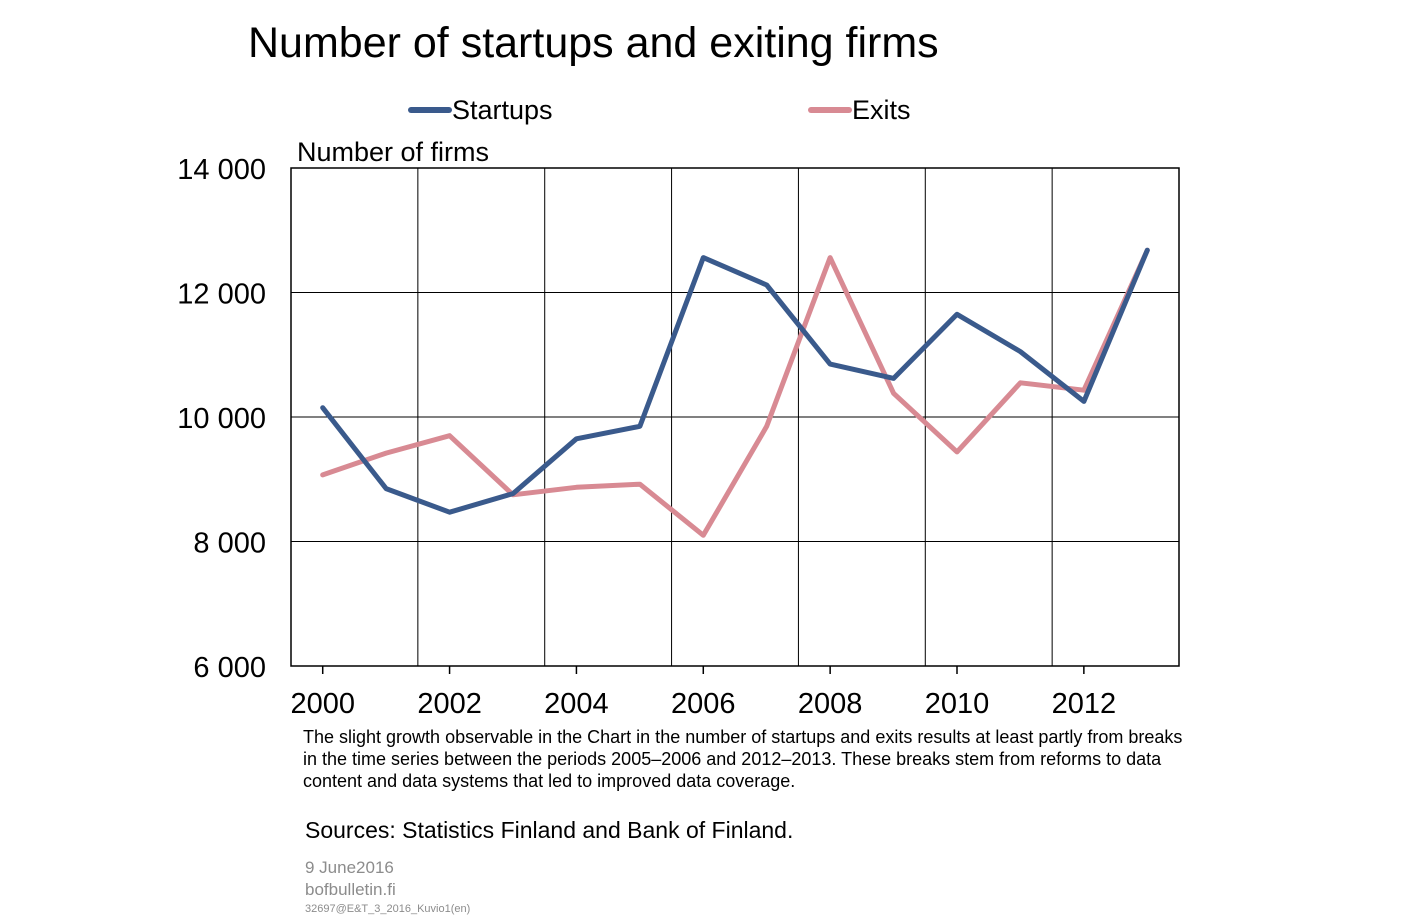 This screenshot has width=1405, height=919. I want to click on legend-item-startups: Startups, so click(480, 110).